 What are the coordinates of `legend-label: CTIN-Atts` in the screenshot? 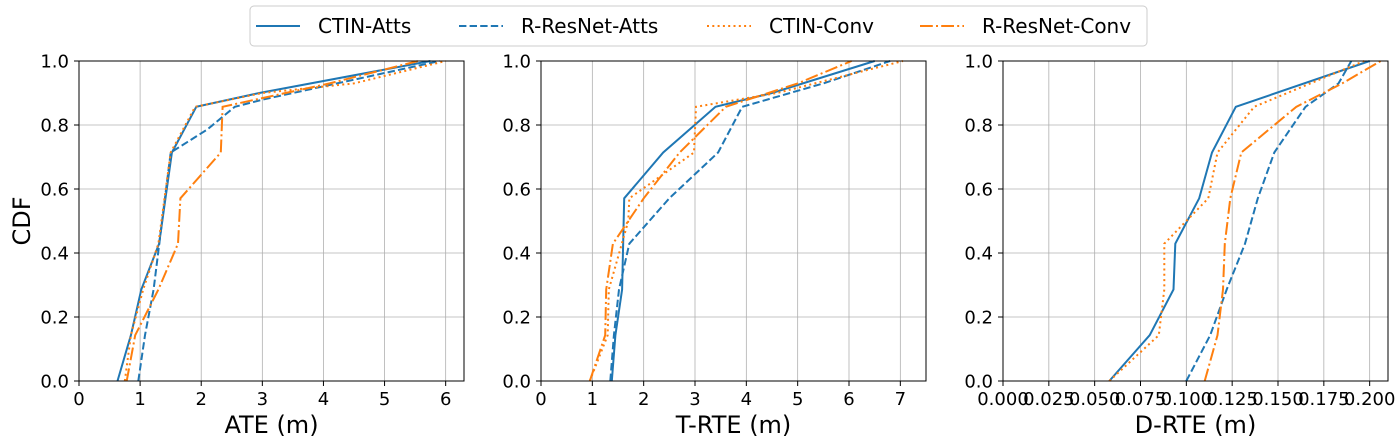 It's located at (364, 26).